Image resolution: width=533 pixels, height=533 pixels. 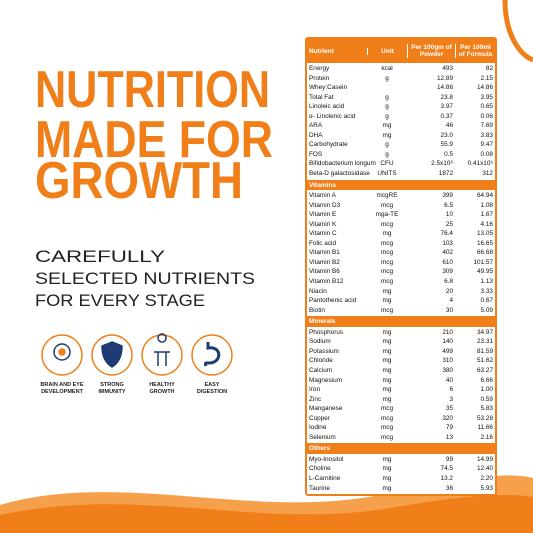 I want to click on cell: 81.59, so click(x=485, y=351).